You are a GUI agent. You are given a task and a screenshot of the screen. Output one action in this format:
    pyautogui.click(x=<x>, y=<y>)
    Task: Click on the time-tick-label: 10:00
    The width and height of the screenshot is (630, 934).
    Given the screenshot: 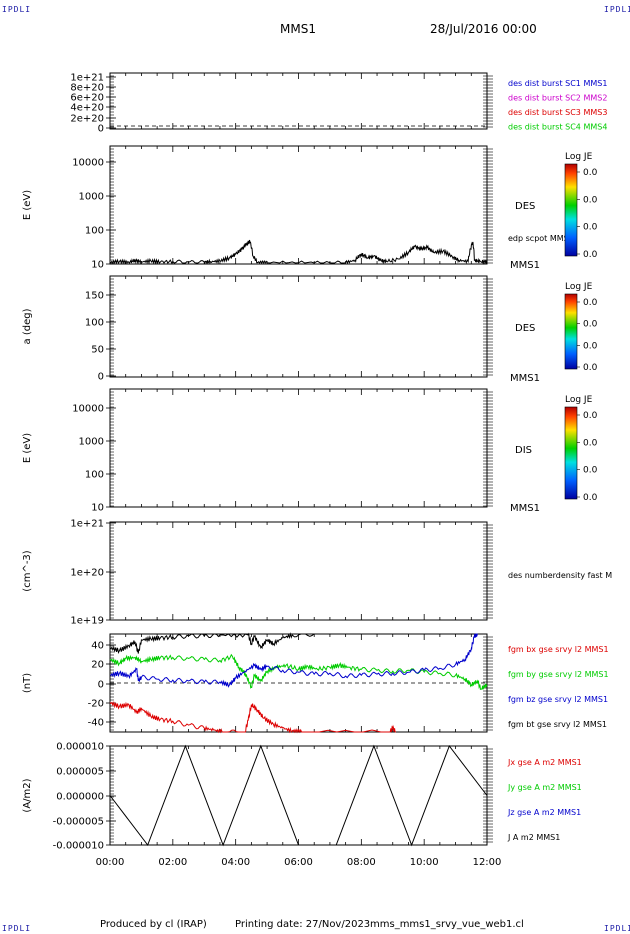 What is the action you would take?
    pyautogui.click(x=424, y=862)
    